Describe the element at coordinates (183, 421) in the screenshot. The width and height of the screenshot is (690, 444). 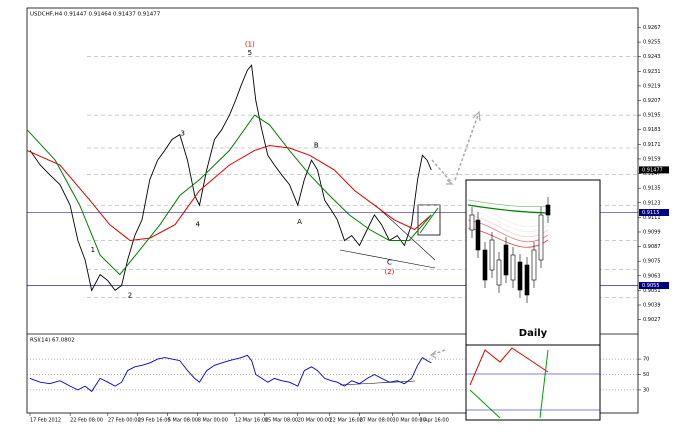
I see `x-tick-label: 5 Mar 08:00` at that location.